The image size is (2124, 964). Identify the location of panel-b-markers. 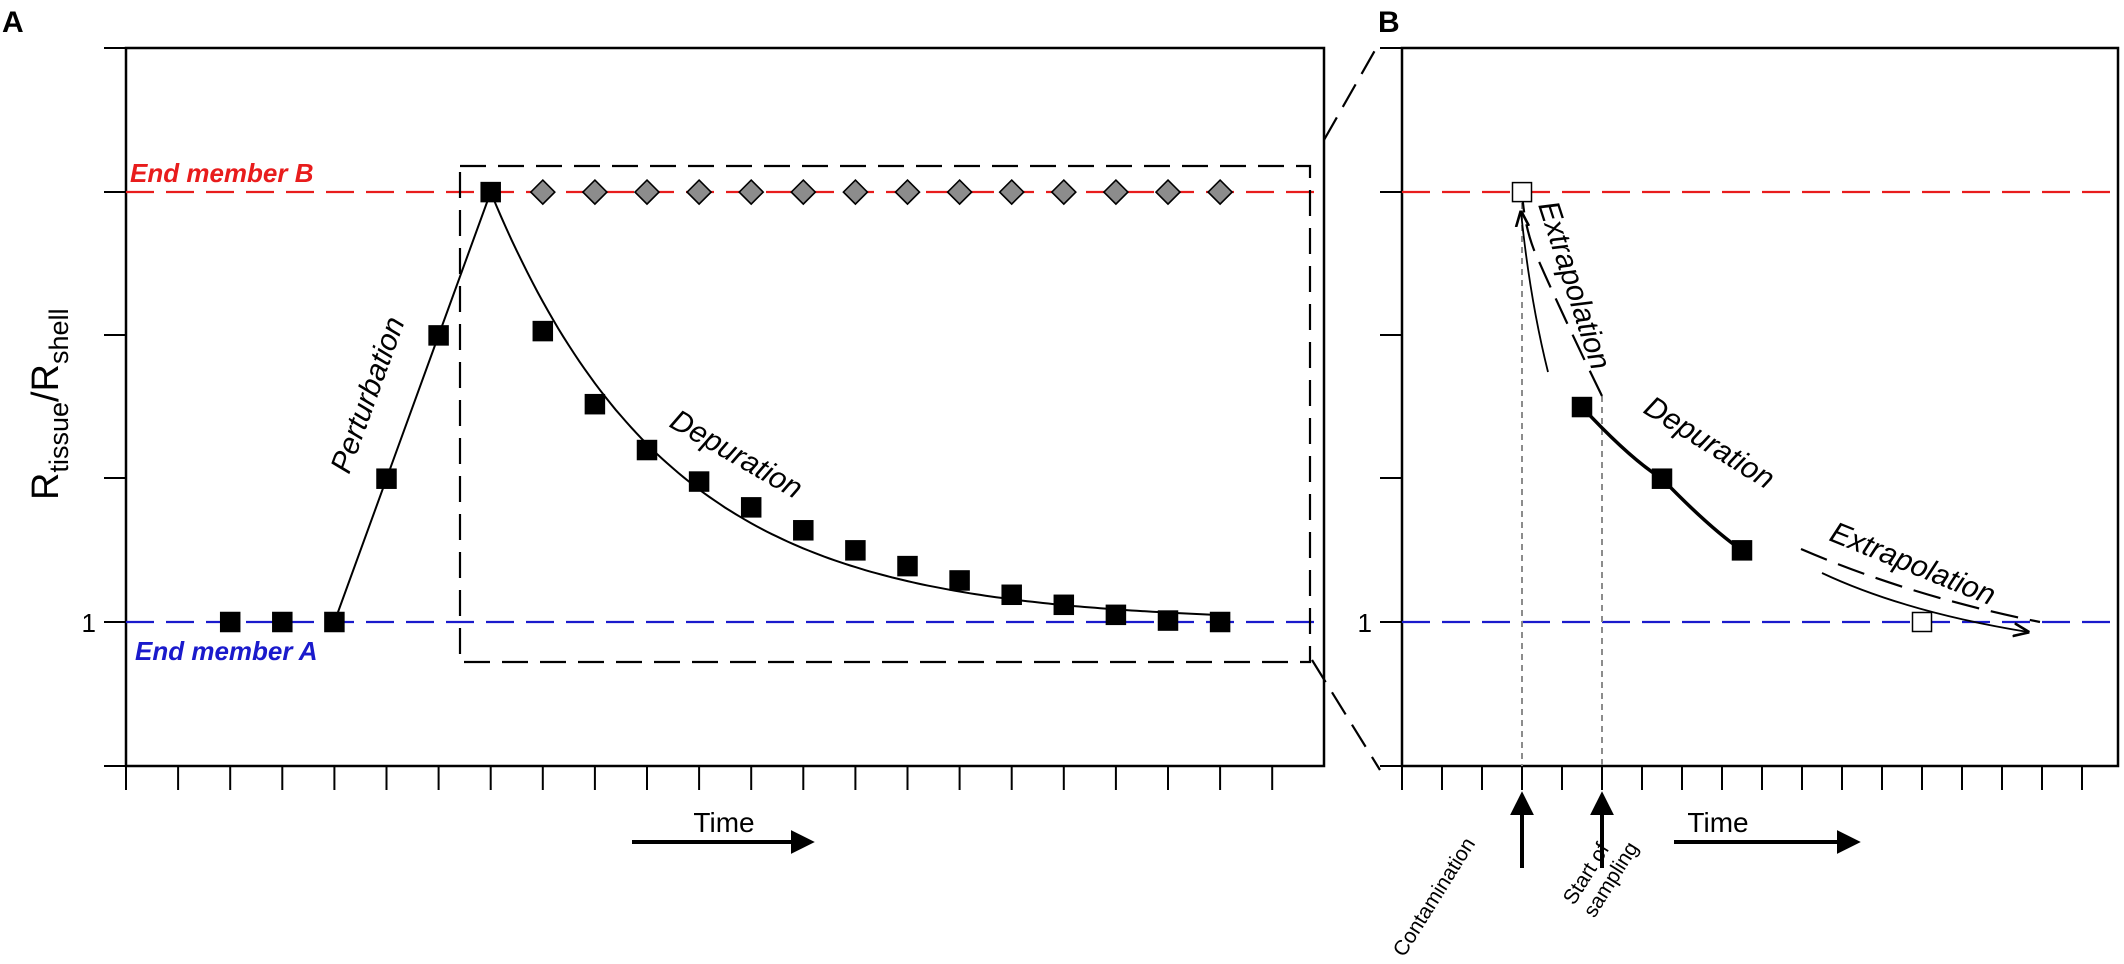
(1722, 407).